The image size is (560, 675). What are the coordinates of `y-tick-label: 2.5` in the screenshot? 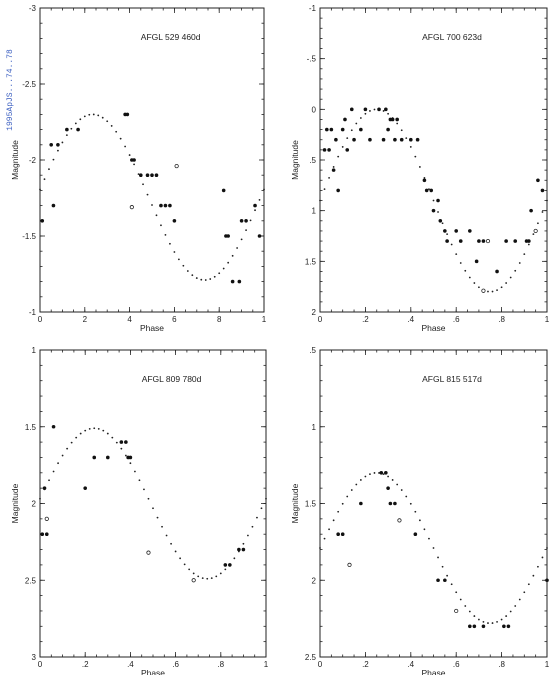 It's located at (31, 580).